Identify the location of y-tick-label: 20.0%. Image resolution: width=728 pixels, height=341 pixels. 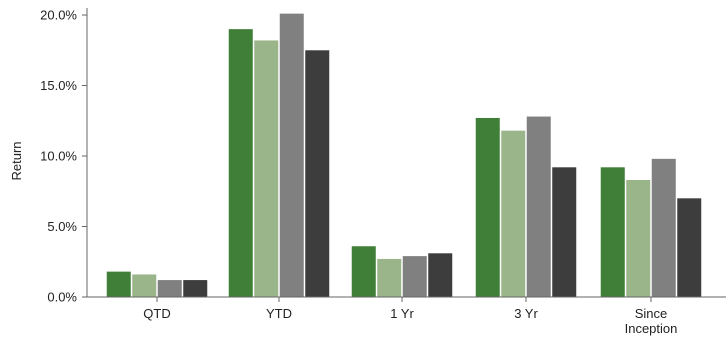
(58, 15).